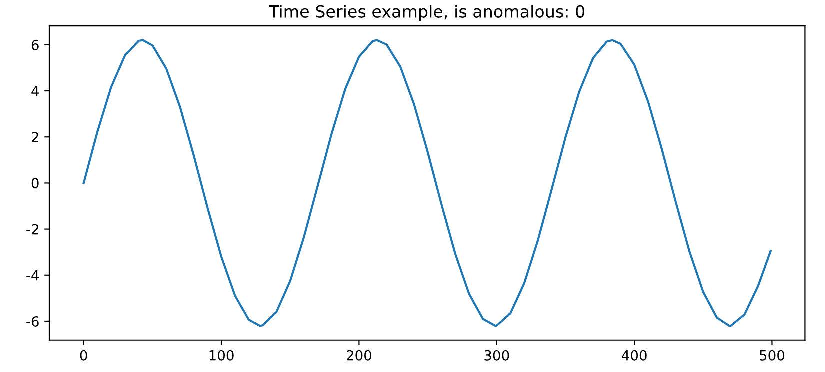 This screenshot has width=825, height=372. What do you see at coordinates (497, 355) in the screenshot?
I see `x-tick-label: 300` at bounding box center [497, 355].